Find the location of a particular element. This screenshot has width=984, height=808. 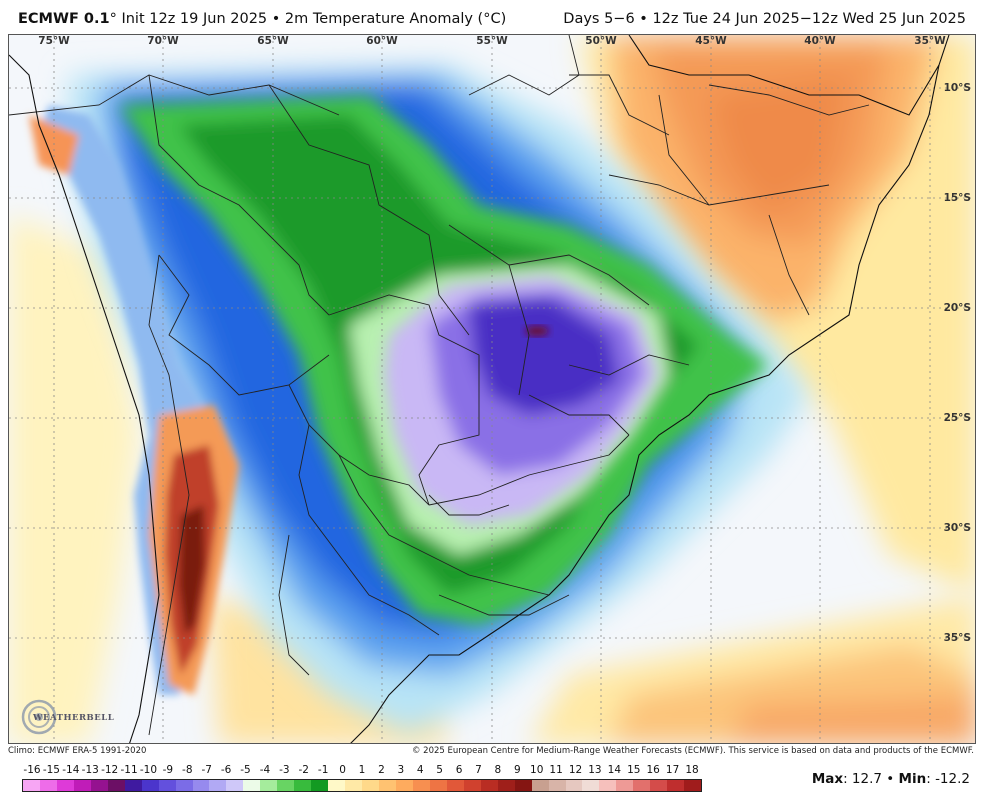

scale-label: -15 is located at coordinates (51, 770).